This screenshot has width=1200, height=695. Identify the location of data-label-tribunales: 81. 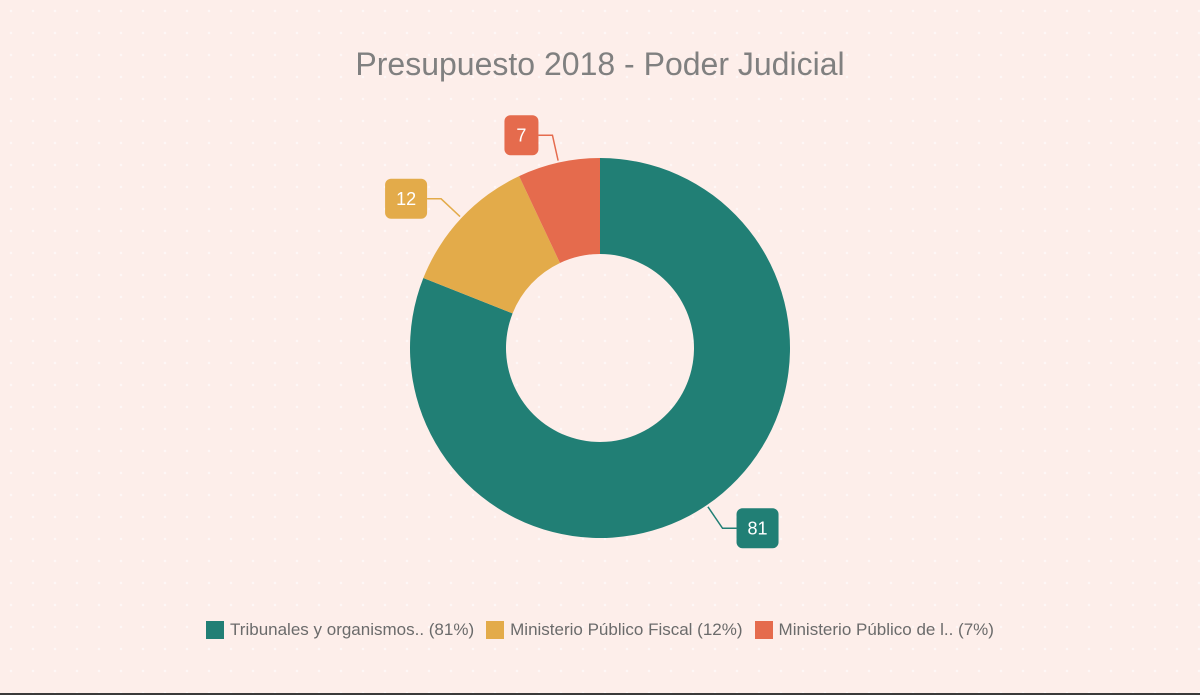
(758, 528).